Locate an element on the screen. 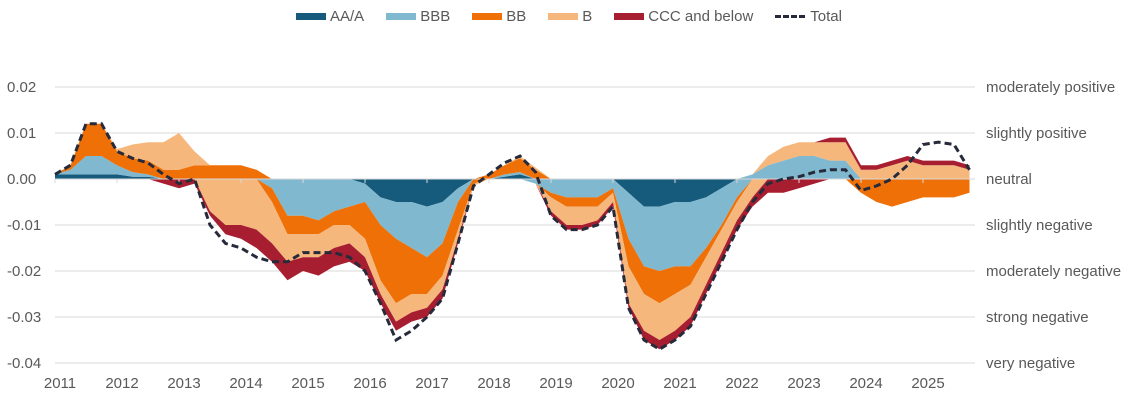 The image size is (1148, 407). legend-label: BBB is located at coordinates (435, 16).